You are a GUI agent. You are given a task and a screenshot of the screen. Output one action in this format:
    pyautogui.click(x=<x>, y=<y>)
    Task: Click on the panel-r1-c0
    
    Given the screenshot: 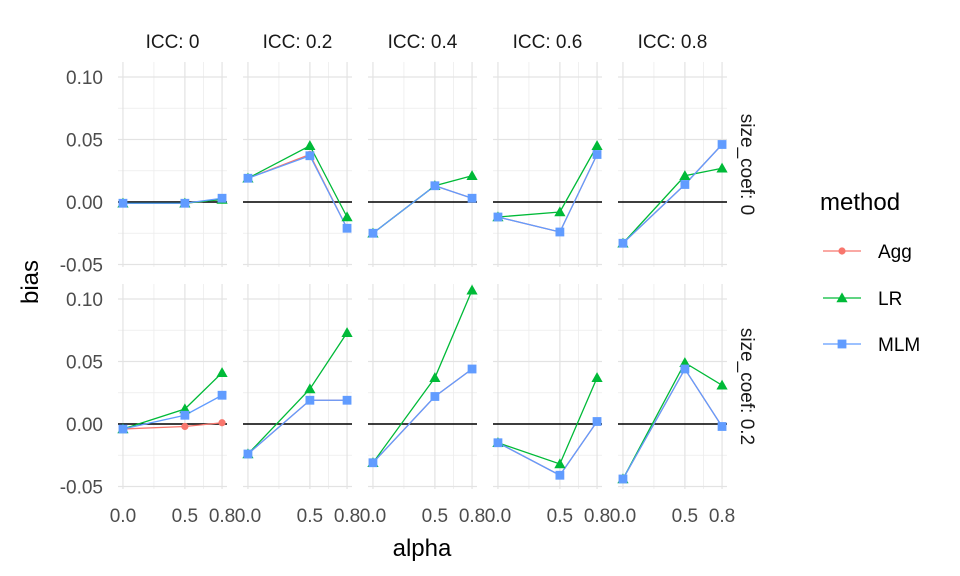 What is the action you would take?
    pyautogui.click(x=172, y=386)
    